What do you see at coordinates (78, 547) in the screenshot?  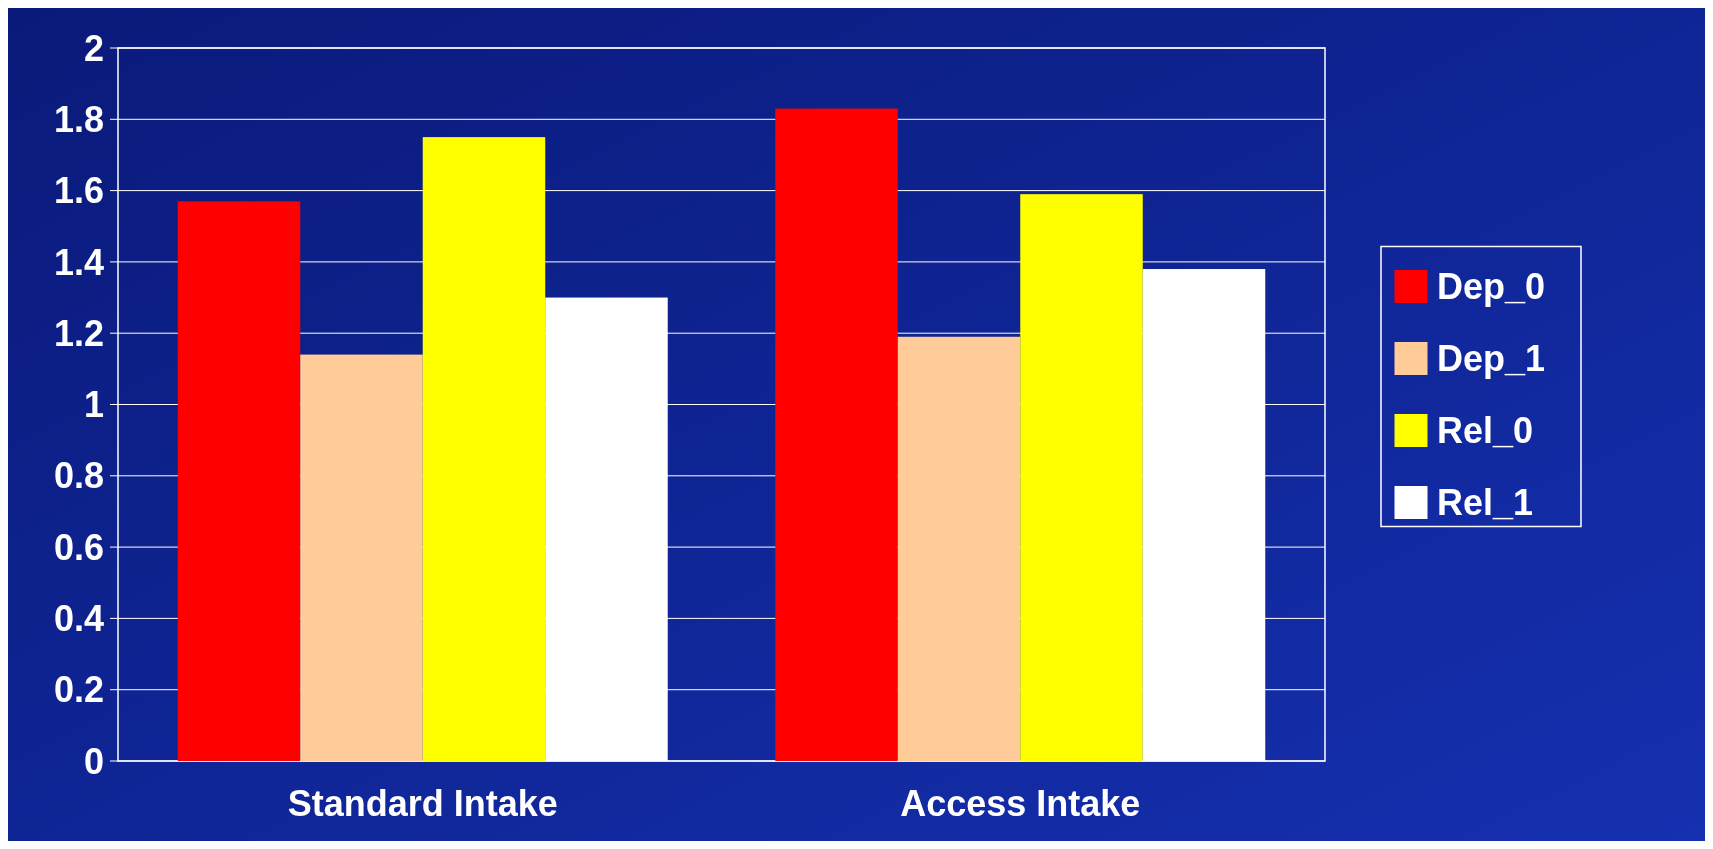 I see `y-tick-label: 0.6` at bounding box center [78, 547].